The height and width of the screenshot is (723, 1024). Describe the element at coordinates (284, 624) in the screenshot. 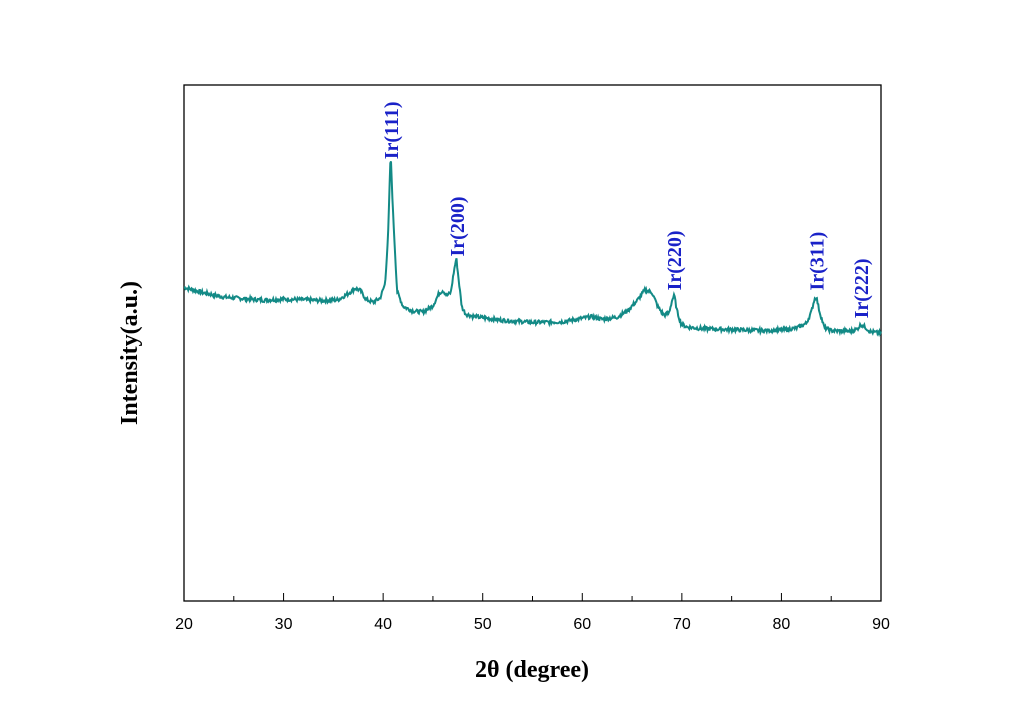

I see `x-tick-label: 30` at that location.